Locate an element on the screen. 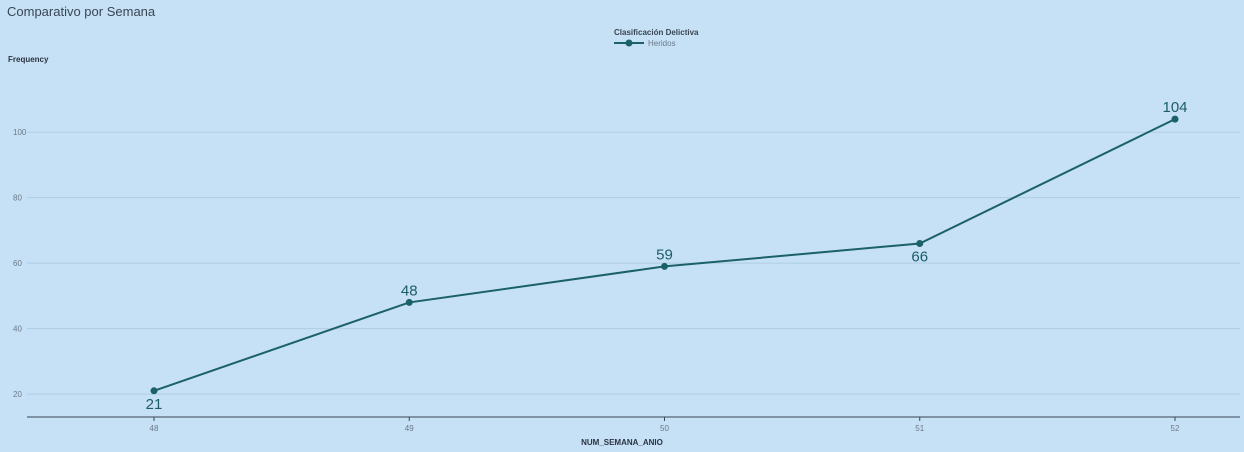 The width and height of the screenshot is (1244, 452). y-axis-ticks: 20 40 60 80 100 is located at coordinates (20, 263).